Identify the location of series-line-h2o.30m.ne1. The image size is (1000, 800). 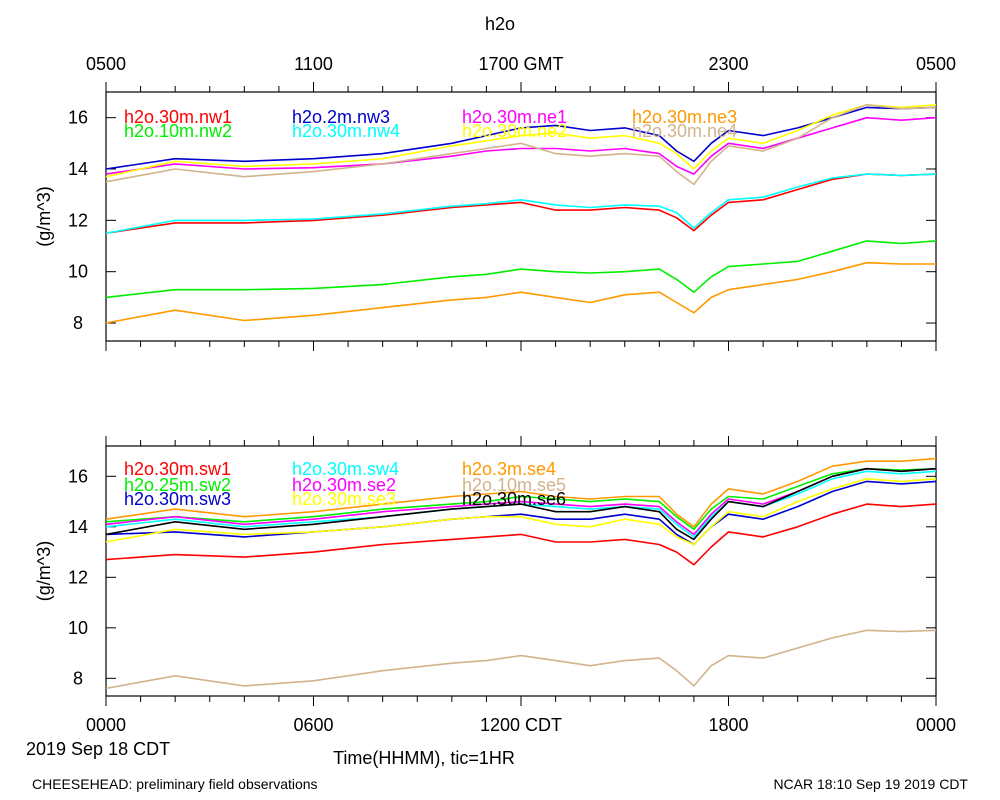
(521, 145).